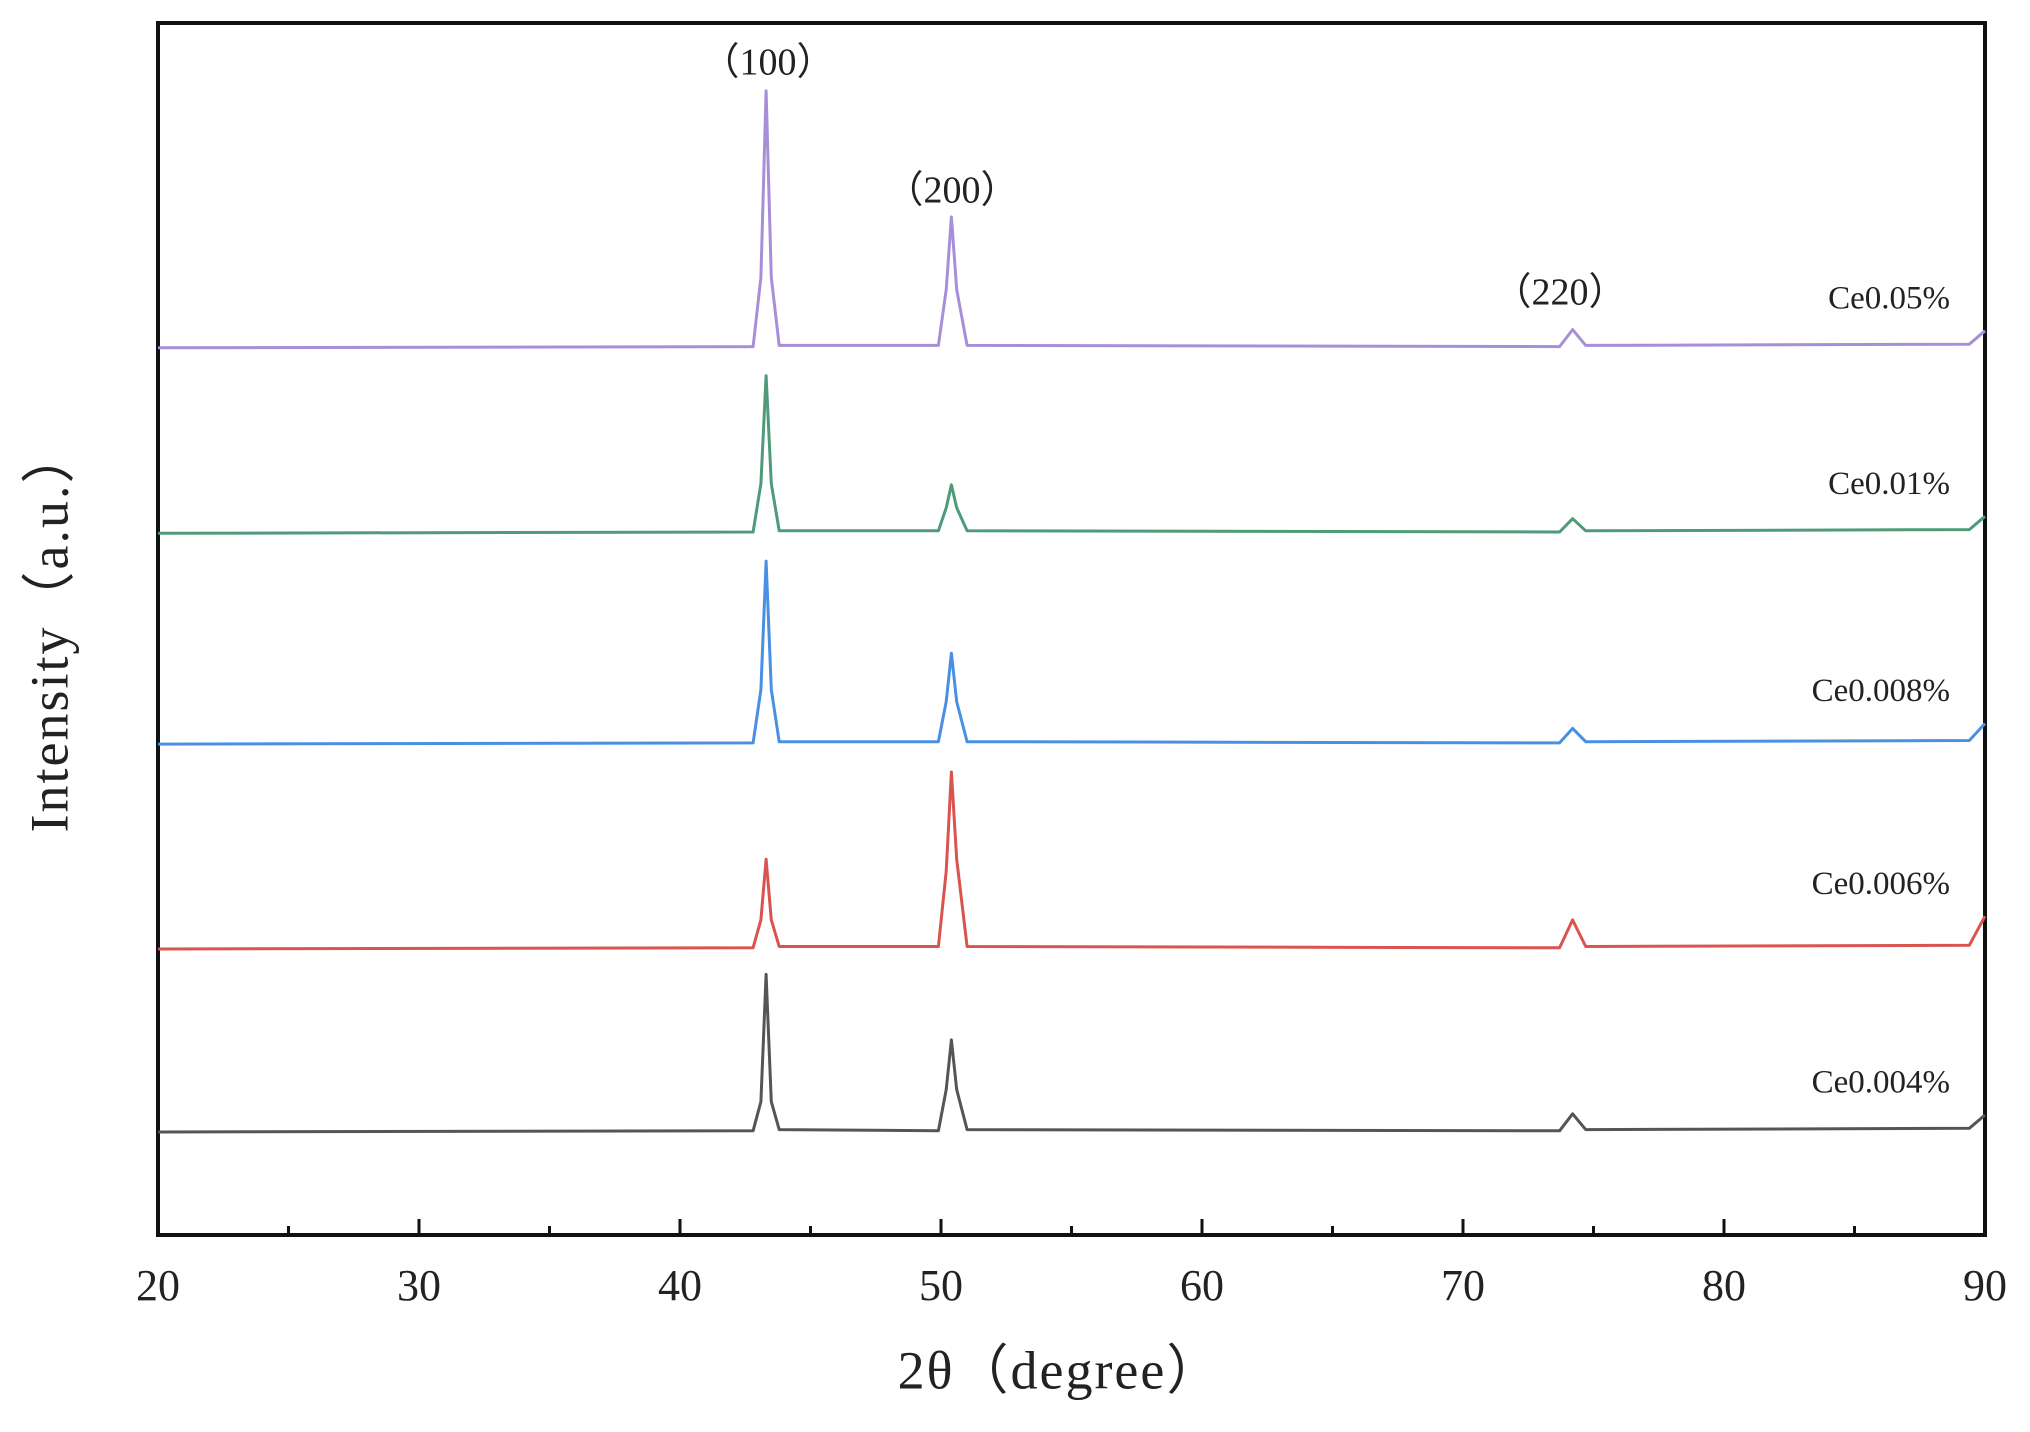 This screenshot has height=1432, width=2030. Describe the element at coordinates (1559, 293) in the screenshot. I see `peak-annotation: （220）` at that location.